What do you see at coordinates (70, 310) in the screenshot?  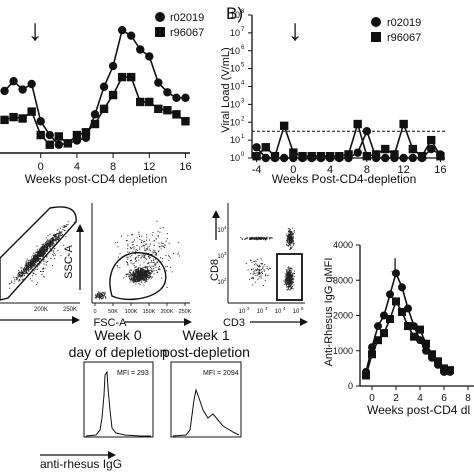 I see `flow-panel-1-x-tick-250k: 250K` at bounding box center [70, 310].